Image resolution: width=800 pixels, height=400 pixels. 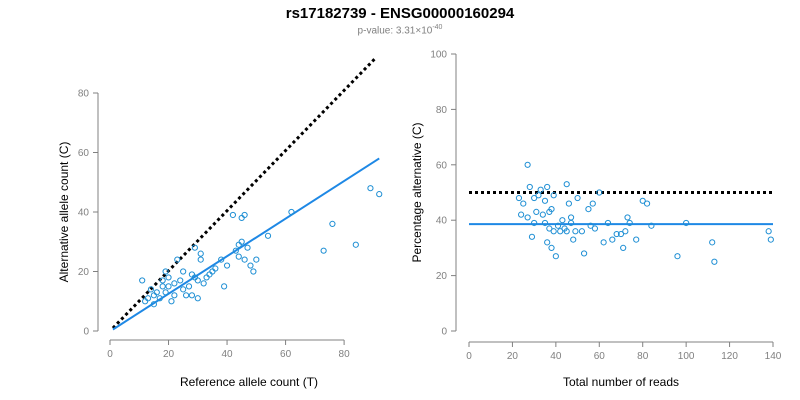 I want to click on y-tick-label: 40, so click(x=84, y=213).